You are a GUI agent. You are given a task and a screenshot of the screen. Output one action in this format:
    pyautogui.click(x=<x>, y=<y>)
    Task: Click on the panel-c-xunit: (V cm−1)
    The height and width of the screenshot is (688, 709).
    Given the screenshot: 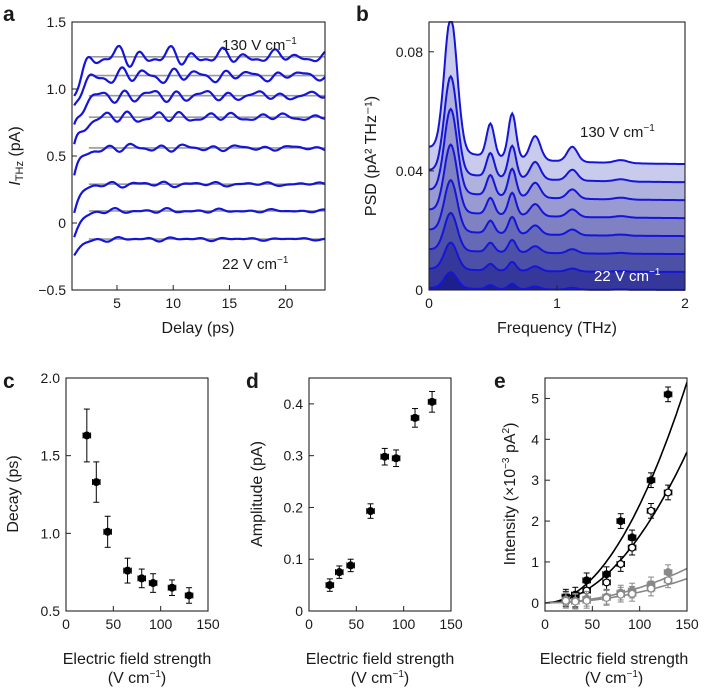 What is the action you would take?
    pyautogui.click(x=137, y=678)
    